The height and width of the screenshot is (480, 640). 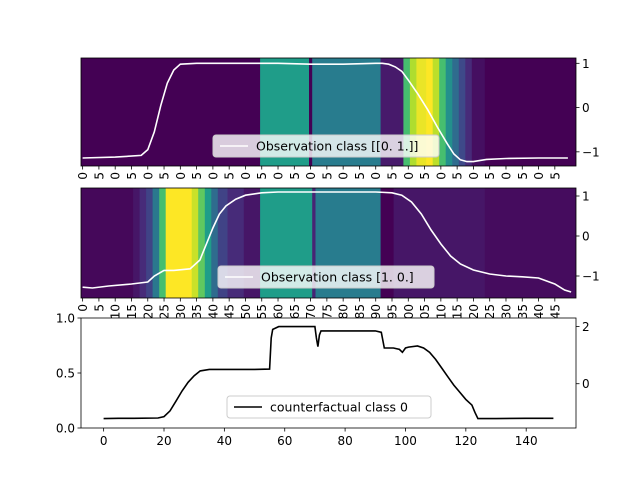 I want to click on x-tick-label: 80, so click(x=344, y=311).